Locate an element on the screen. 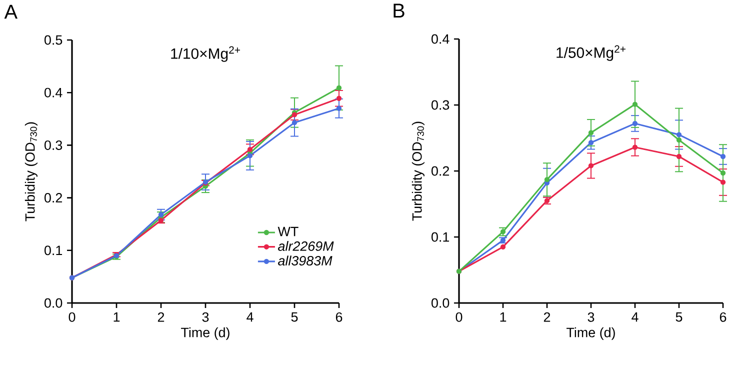 The width and height of the screenshot is (729, 371). legend-label: all3983M is located at coordinates (305, 261).